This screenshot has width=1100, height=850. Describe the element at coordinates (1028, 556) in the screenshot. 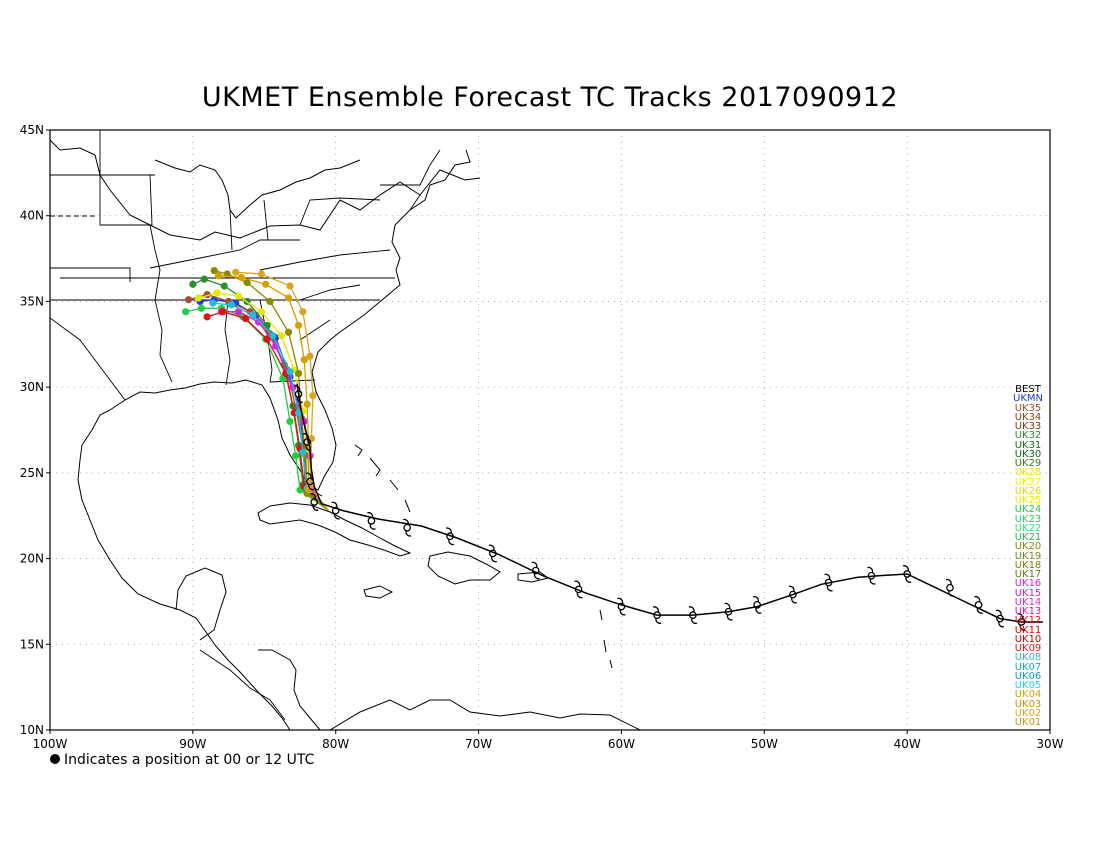

I see `legend-entry: UK19` at that location.